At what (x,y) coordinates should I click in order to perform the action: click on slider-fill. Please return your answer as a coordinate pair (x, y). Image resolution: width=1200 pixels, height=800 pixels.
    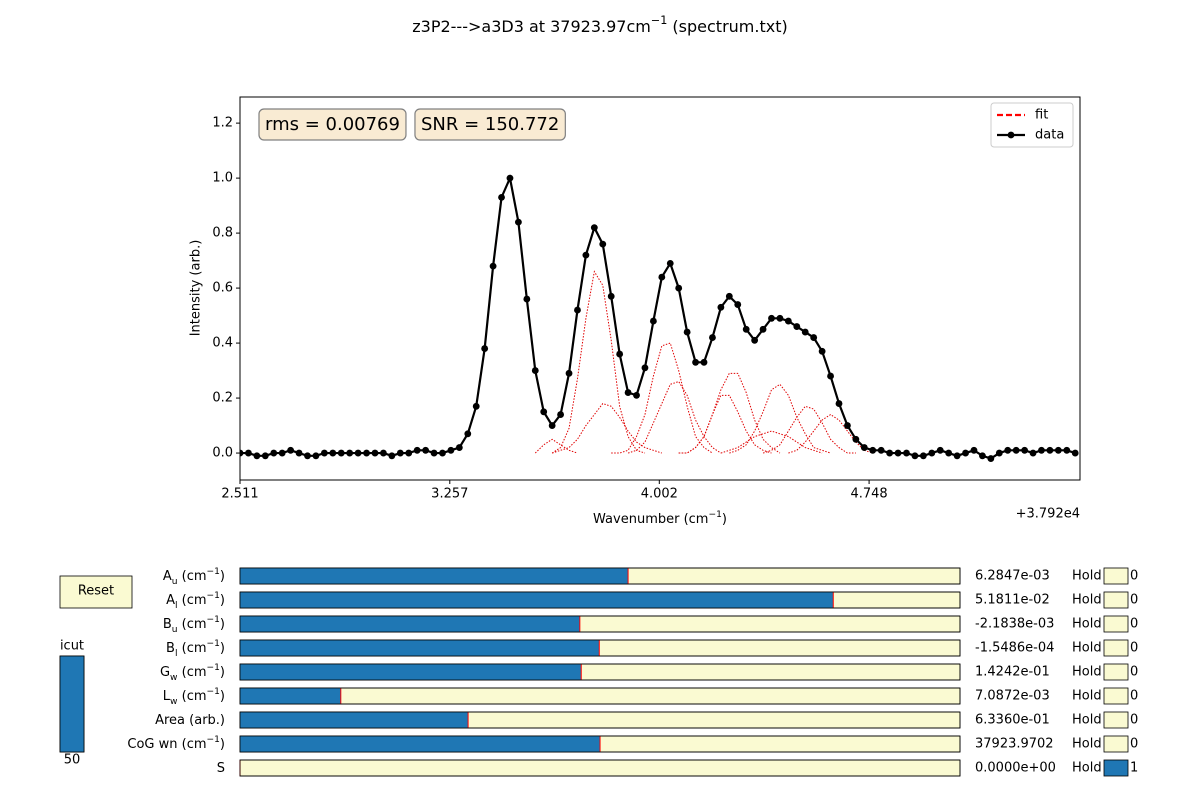
    Looking at the image, I should click on (410, 624).